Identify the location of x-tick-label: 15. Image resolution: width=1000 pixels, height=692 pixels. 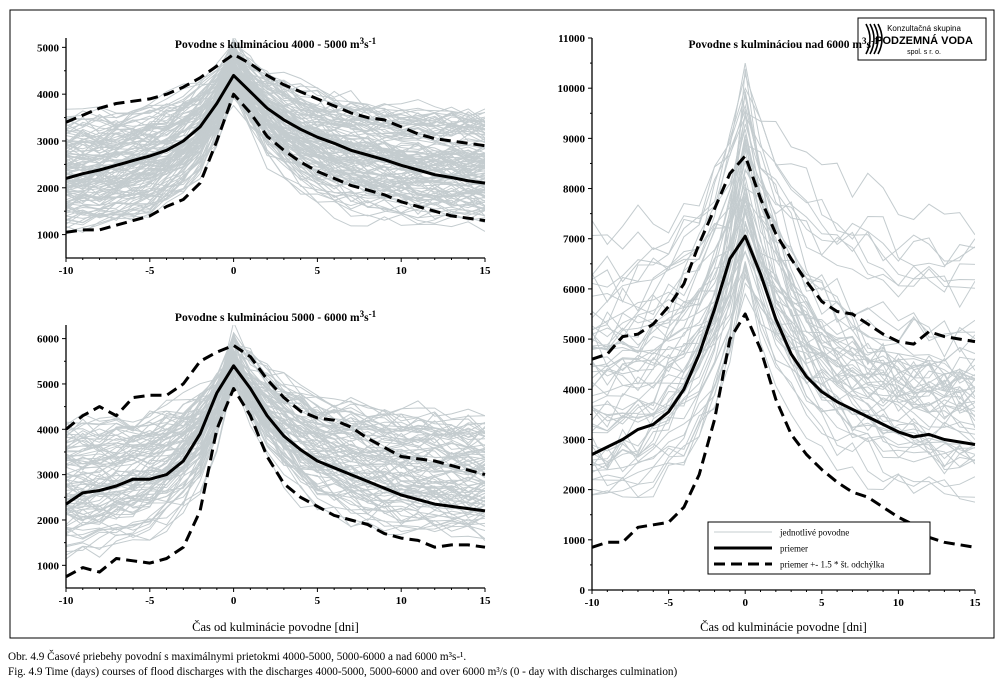
(486, 601).